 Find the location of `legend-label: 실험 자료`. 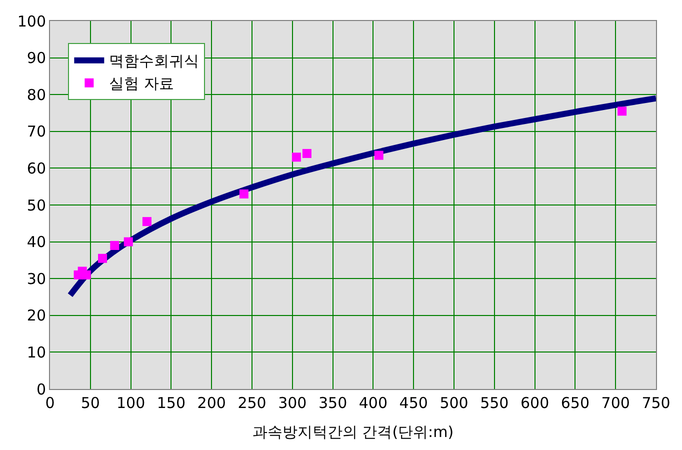

legend-label: 실험 자료 is located at coordinates (141, 83).